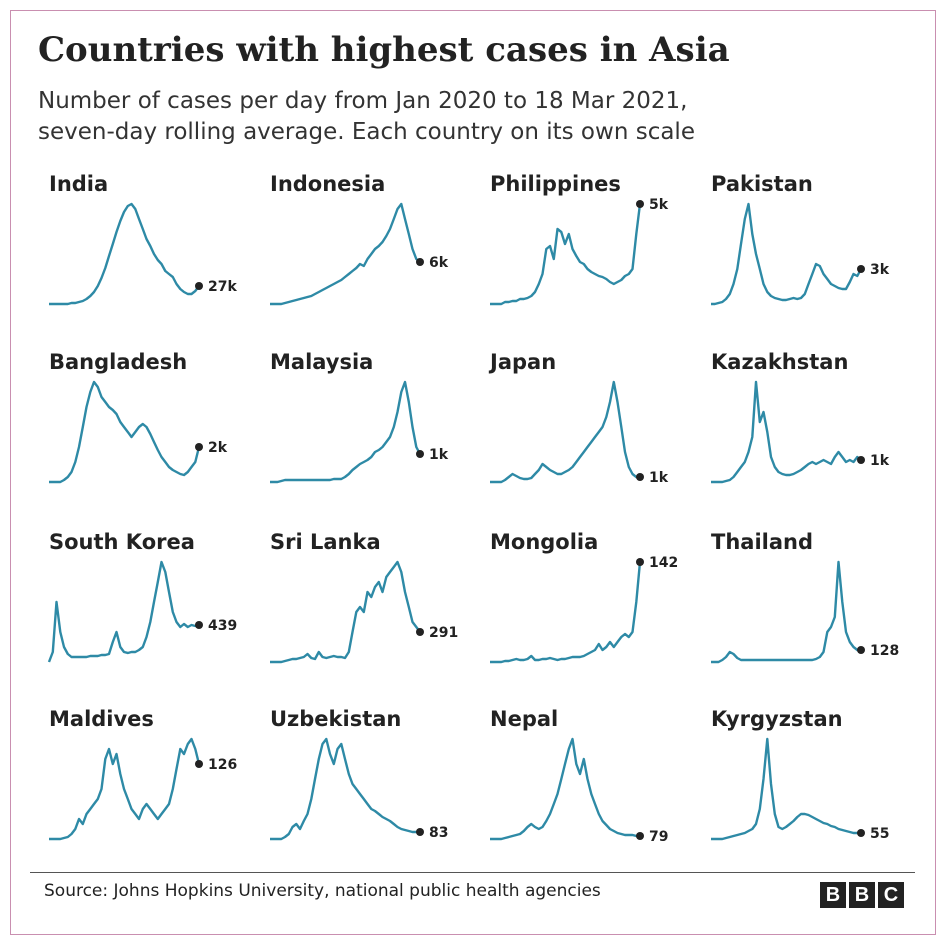 This screenshot has width=948, height=947. I want to click on sparkline-philippines: 5k, so click(579, 251).